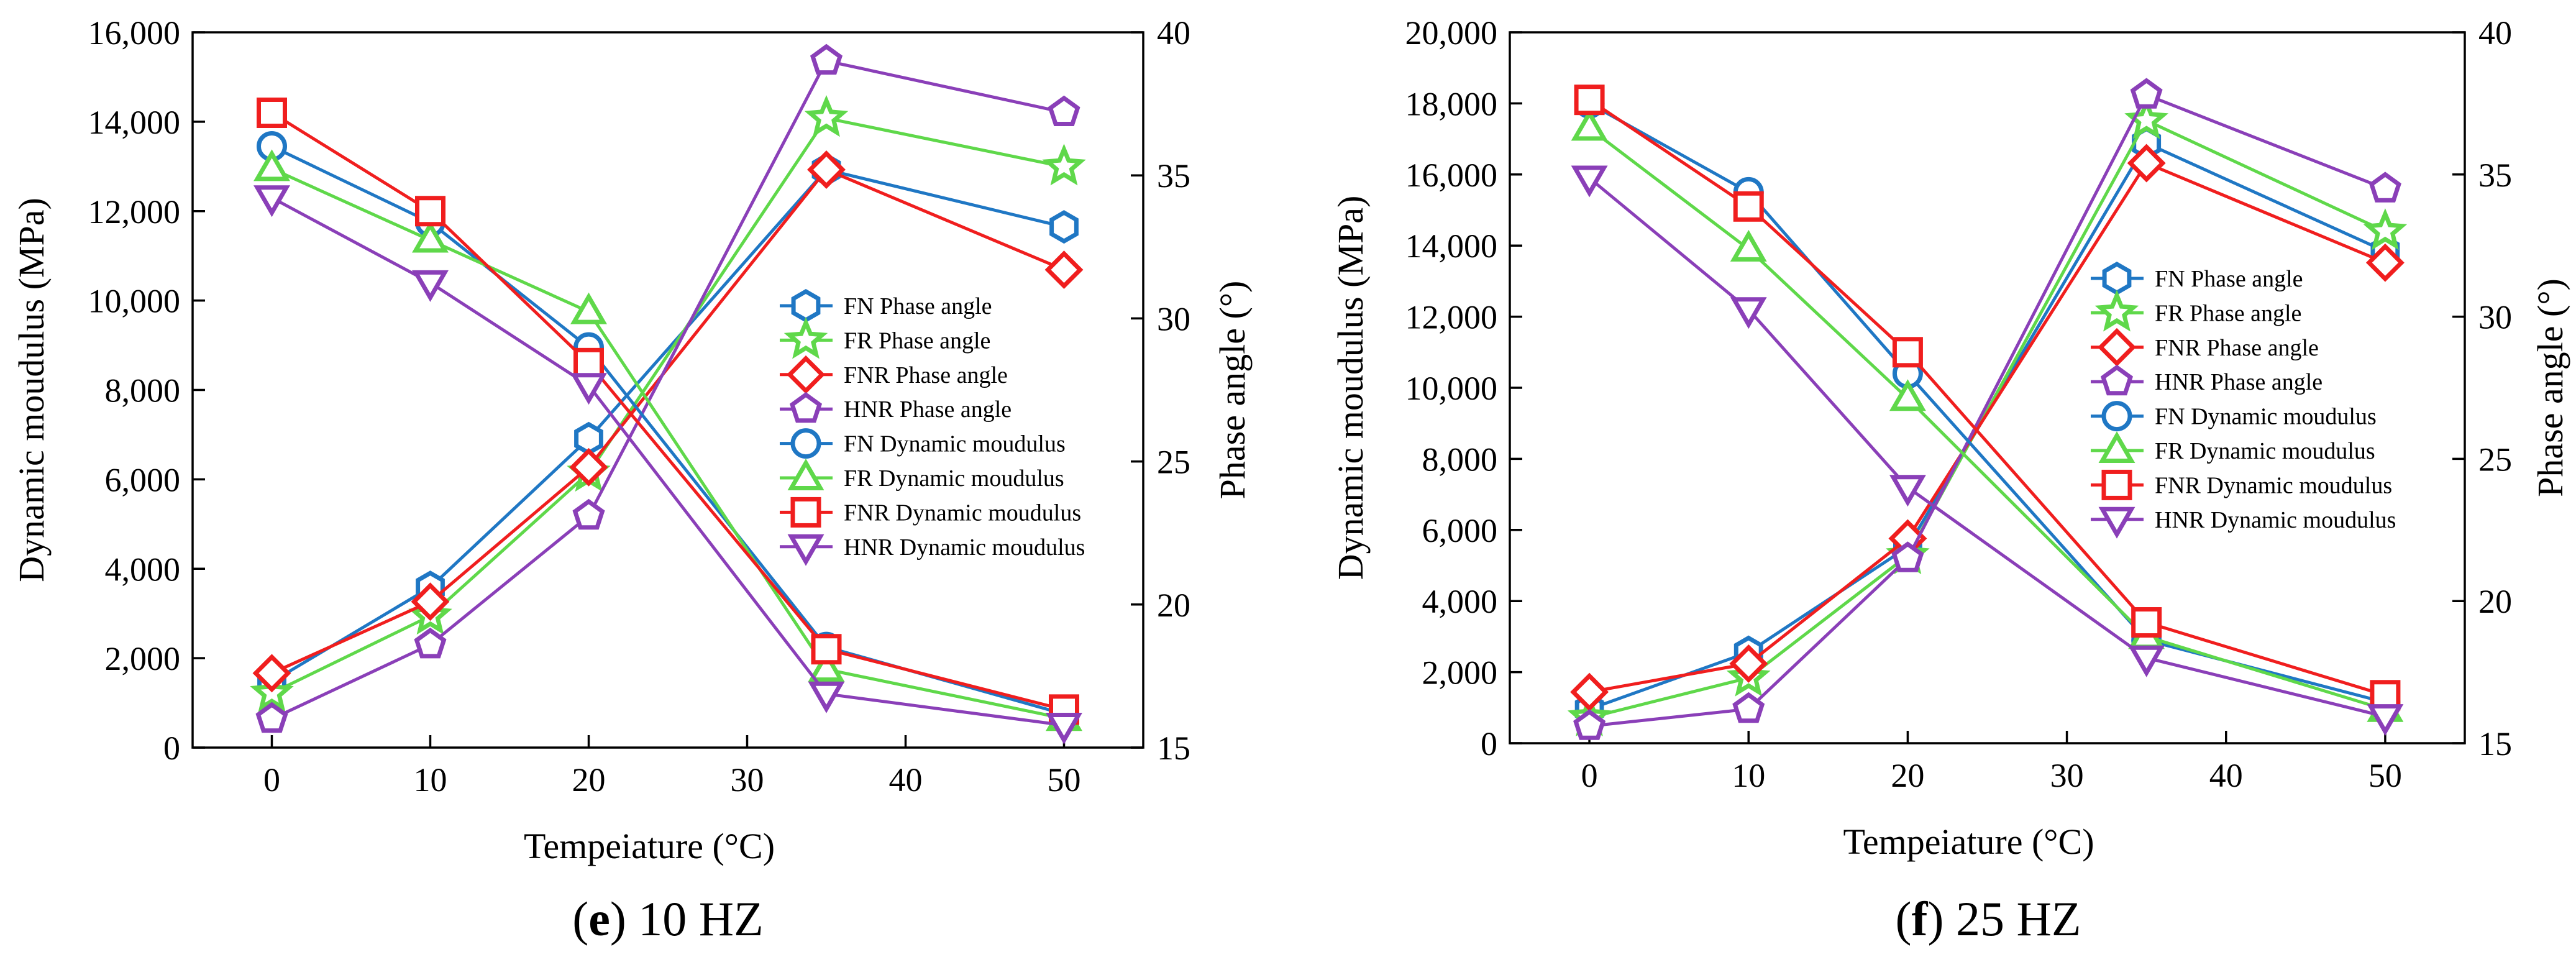  What do you see at coordinates (1988, 919) in the screenshot?
I see `panel-caption: (f) 25 HZ` at bounding box center [1988, 919].